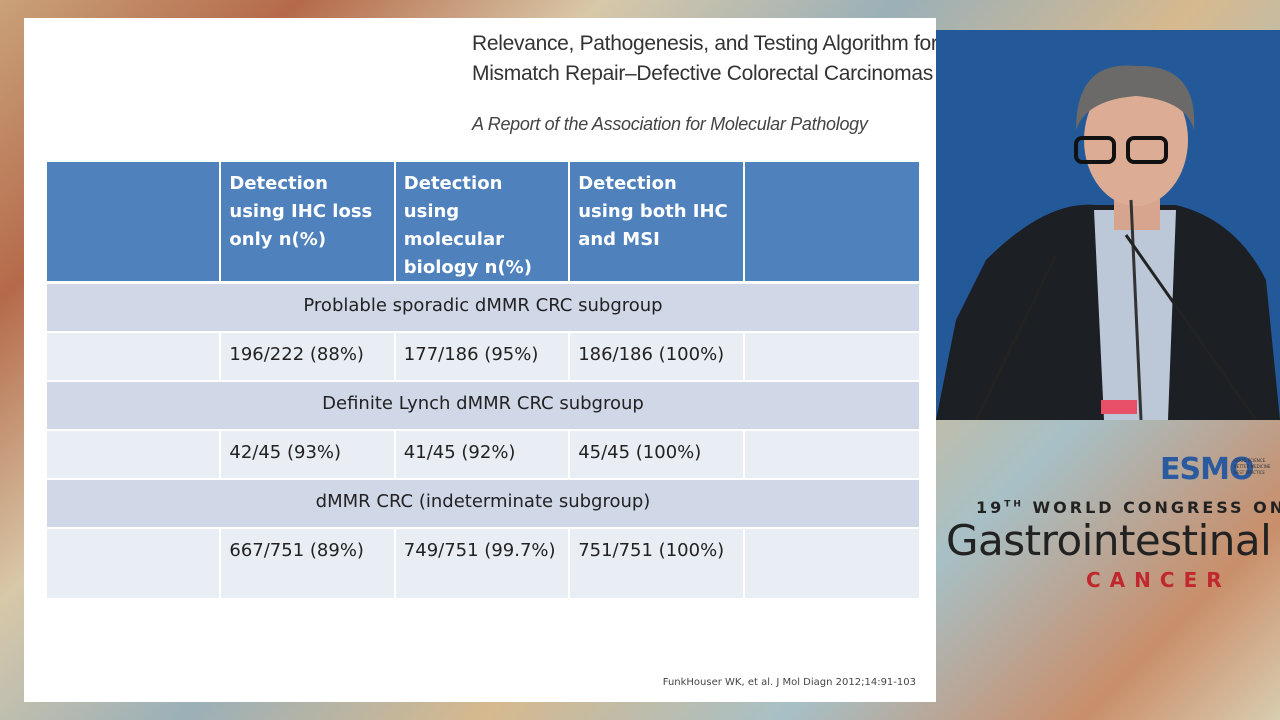  I want to click on tagline-line: BEST PRACTICE, so click(1249, 472).